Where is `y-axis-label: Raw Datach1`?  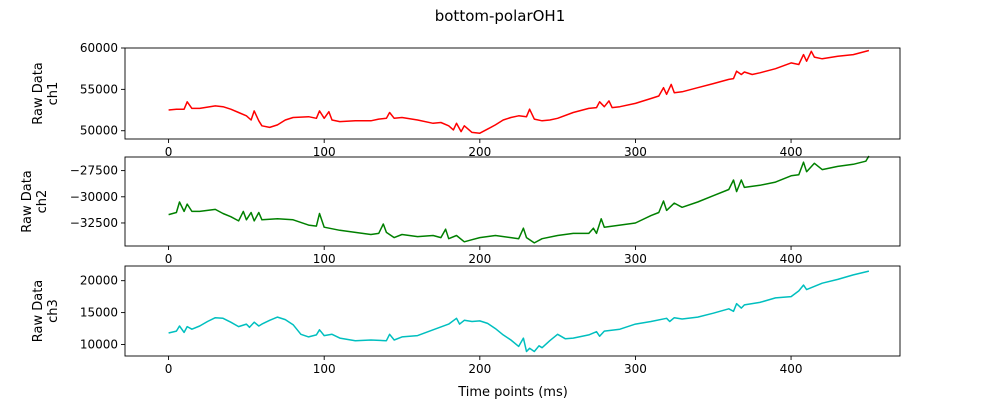 y-axis-label: Raw Datach1 is located at coordinates (46, 93).